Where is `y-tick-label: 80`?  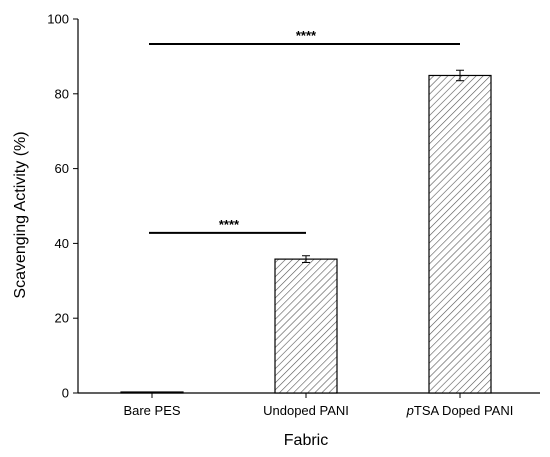 y-tick-label: 80 is located at coordinates (62, 93).